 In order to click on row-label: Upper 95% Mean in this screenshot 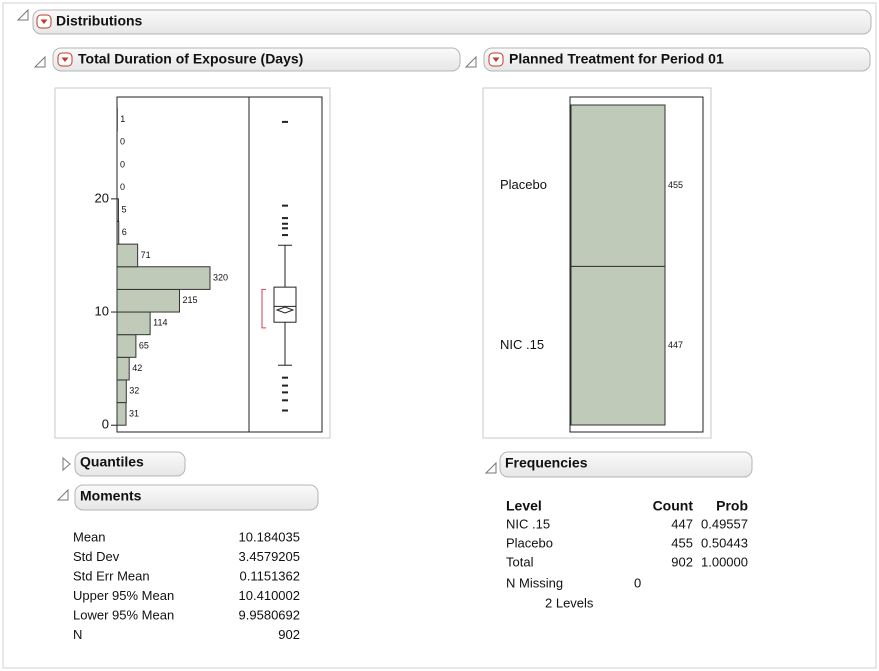, I will do `click(123, 595)`.